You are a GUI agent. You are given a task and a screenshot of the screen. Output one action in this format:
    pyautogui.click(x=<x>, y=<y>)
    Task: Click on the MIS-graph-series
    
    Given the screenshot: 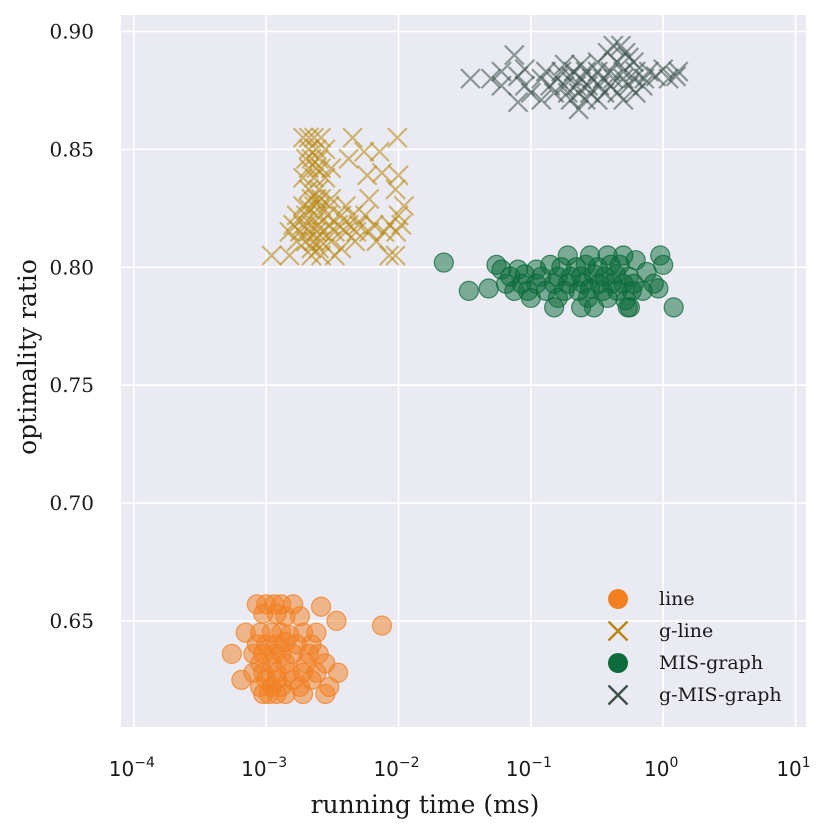 What is the action you would take?
    pyautogui.click(x=558, y=281)
    